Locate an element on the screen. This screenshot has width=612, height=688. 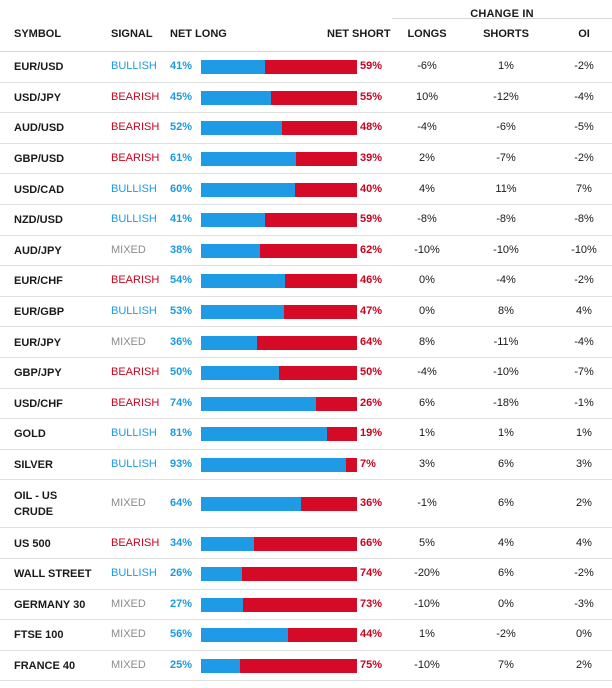
symbol-cell: EUR/JPY is located at coordinates (38, 342).